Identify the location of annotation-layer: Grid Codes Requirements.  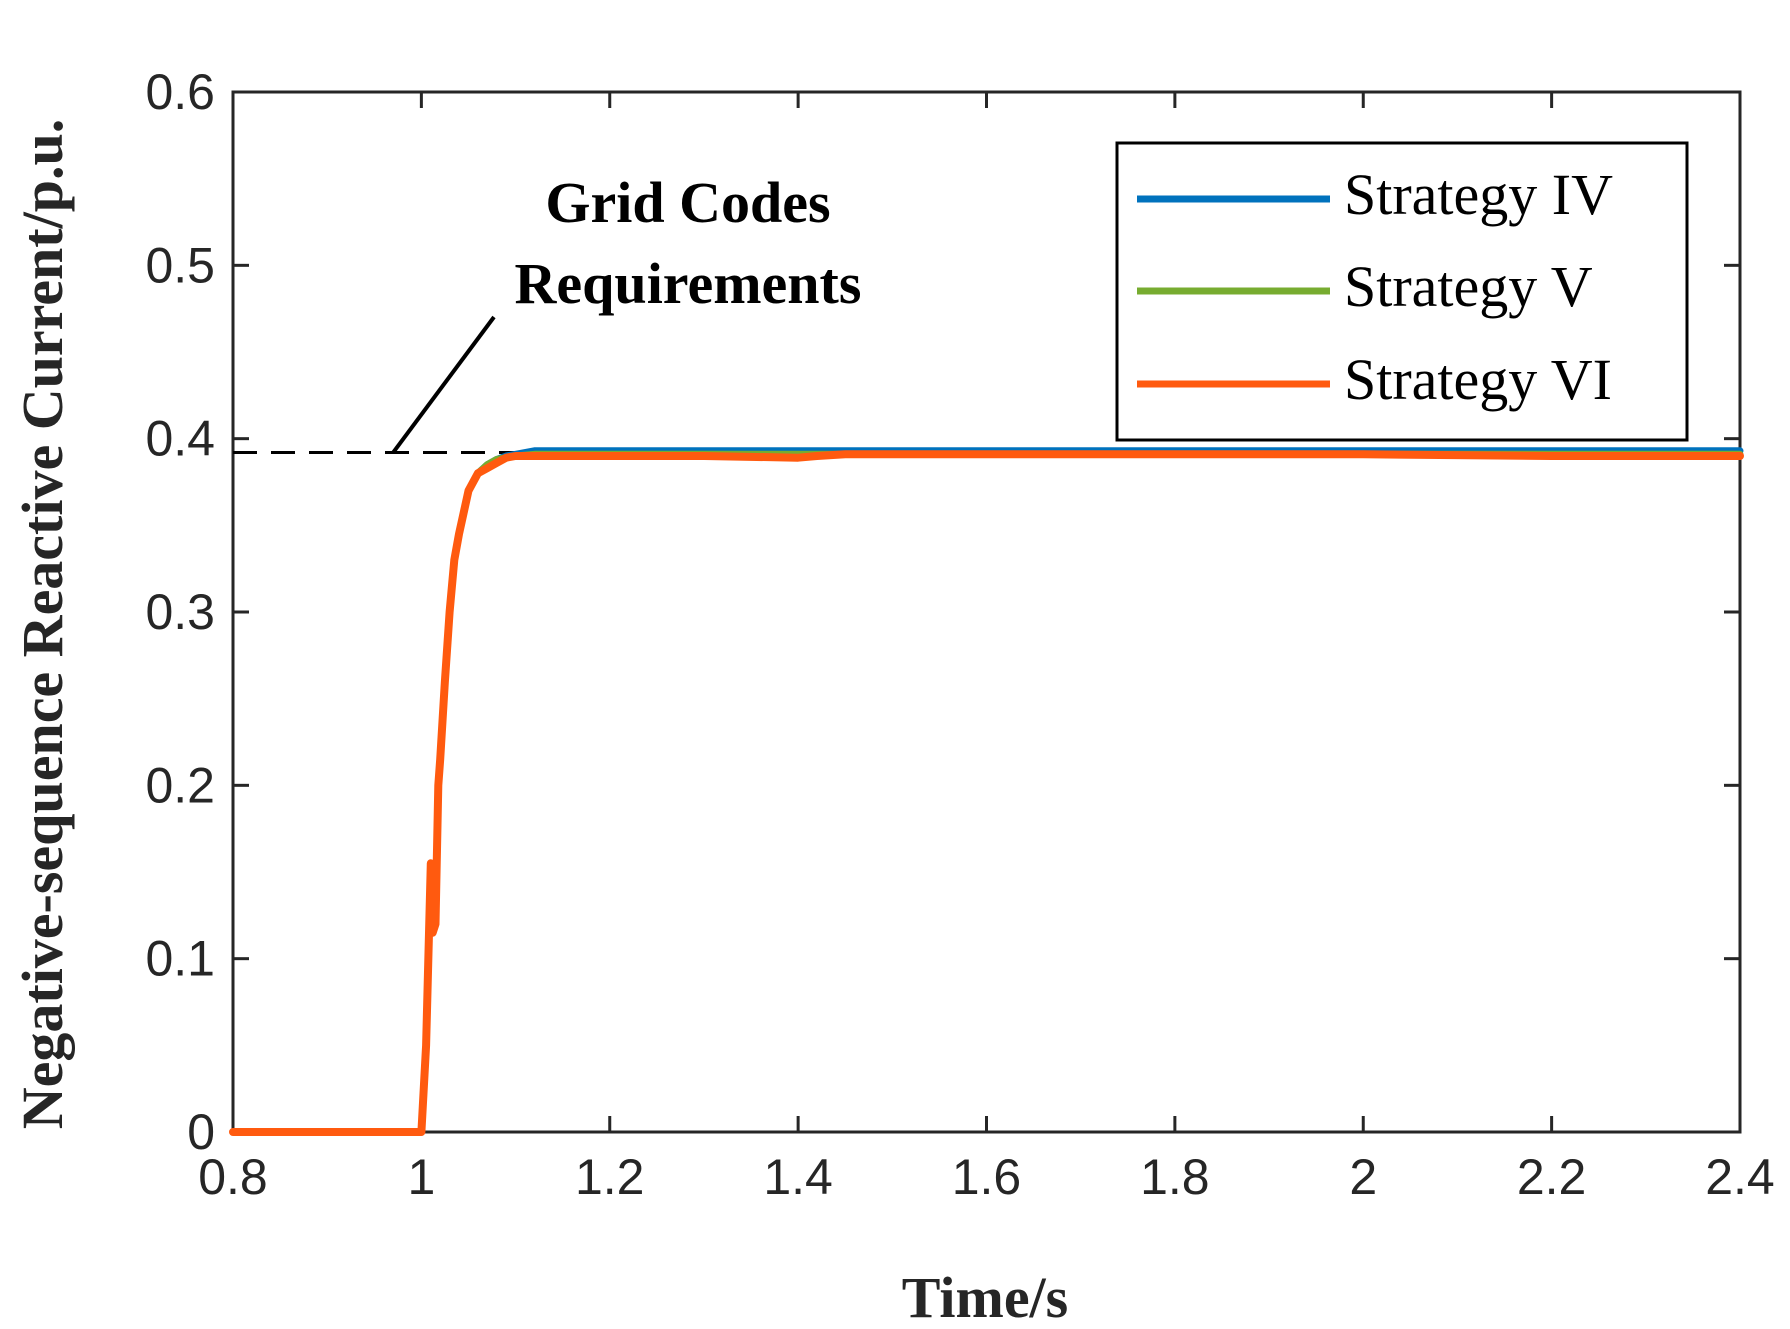
(626, 312).